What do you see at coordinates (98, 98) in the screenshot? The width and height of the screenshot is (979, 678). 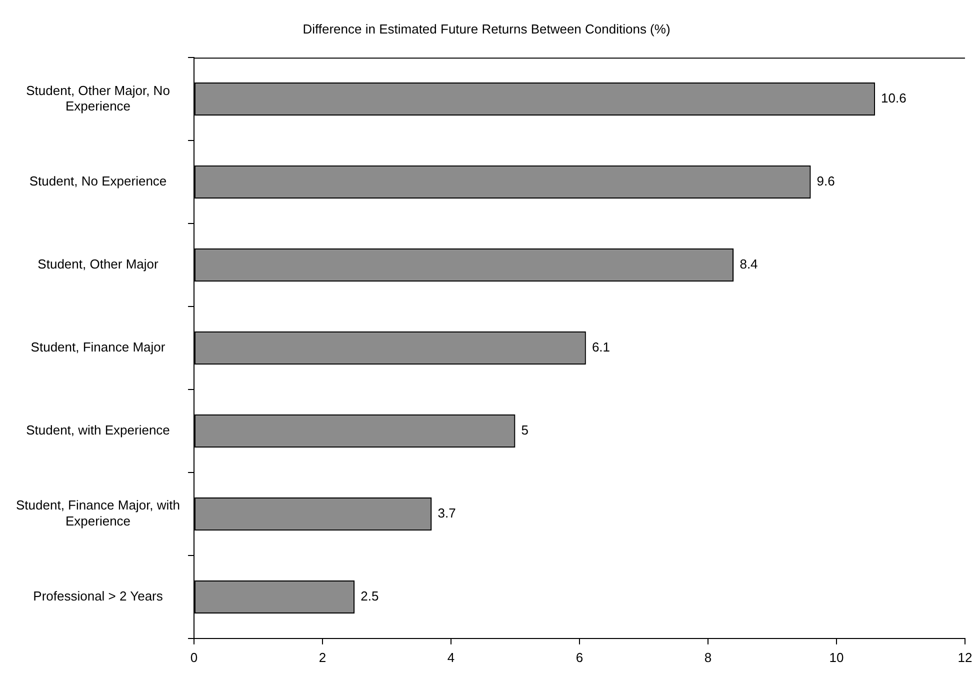 I see `y-tick-label: Student, Other Major, No Experience` at bounding box center [98, 98].